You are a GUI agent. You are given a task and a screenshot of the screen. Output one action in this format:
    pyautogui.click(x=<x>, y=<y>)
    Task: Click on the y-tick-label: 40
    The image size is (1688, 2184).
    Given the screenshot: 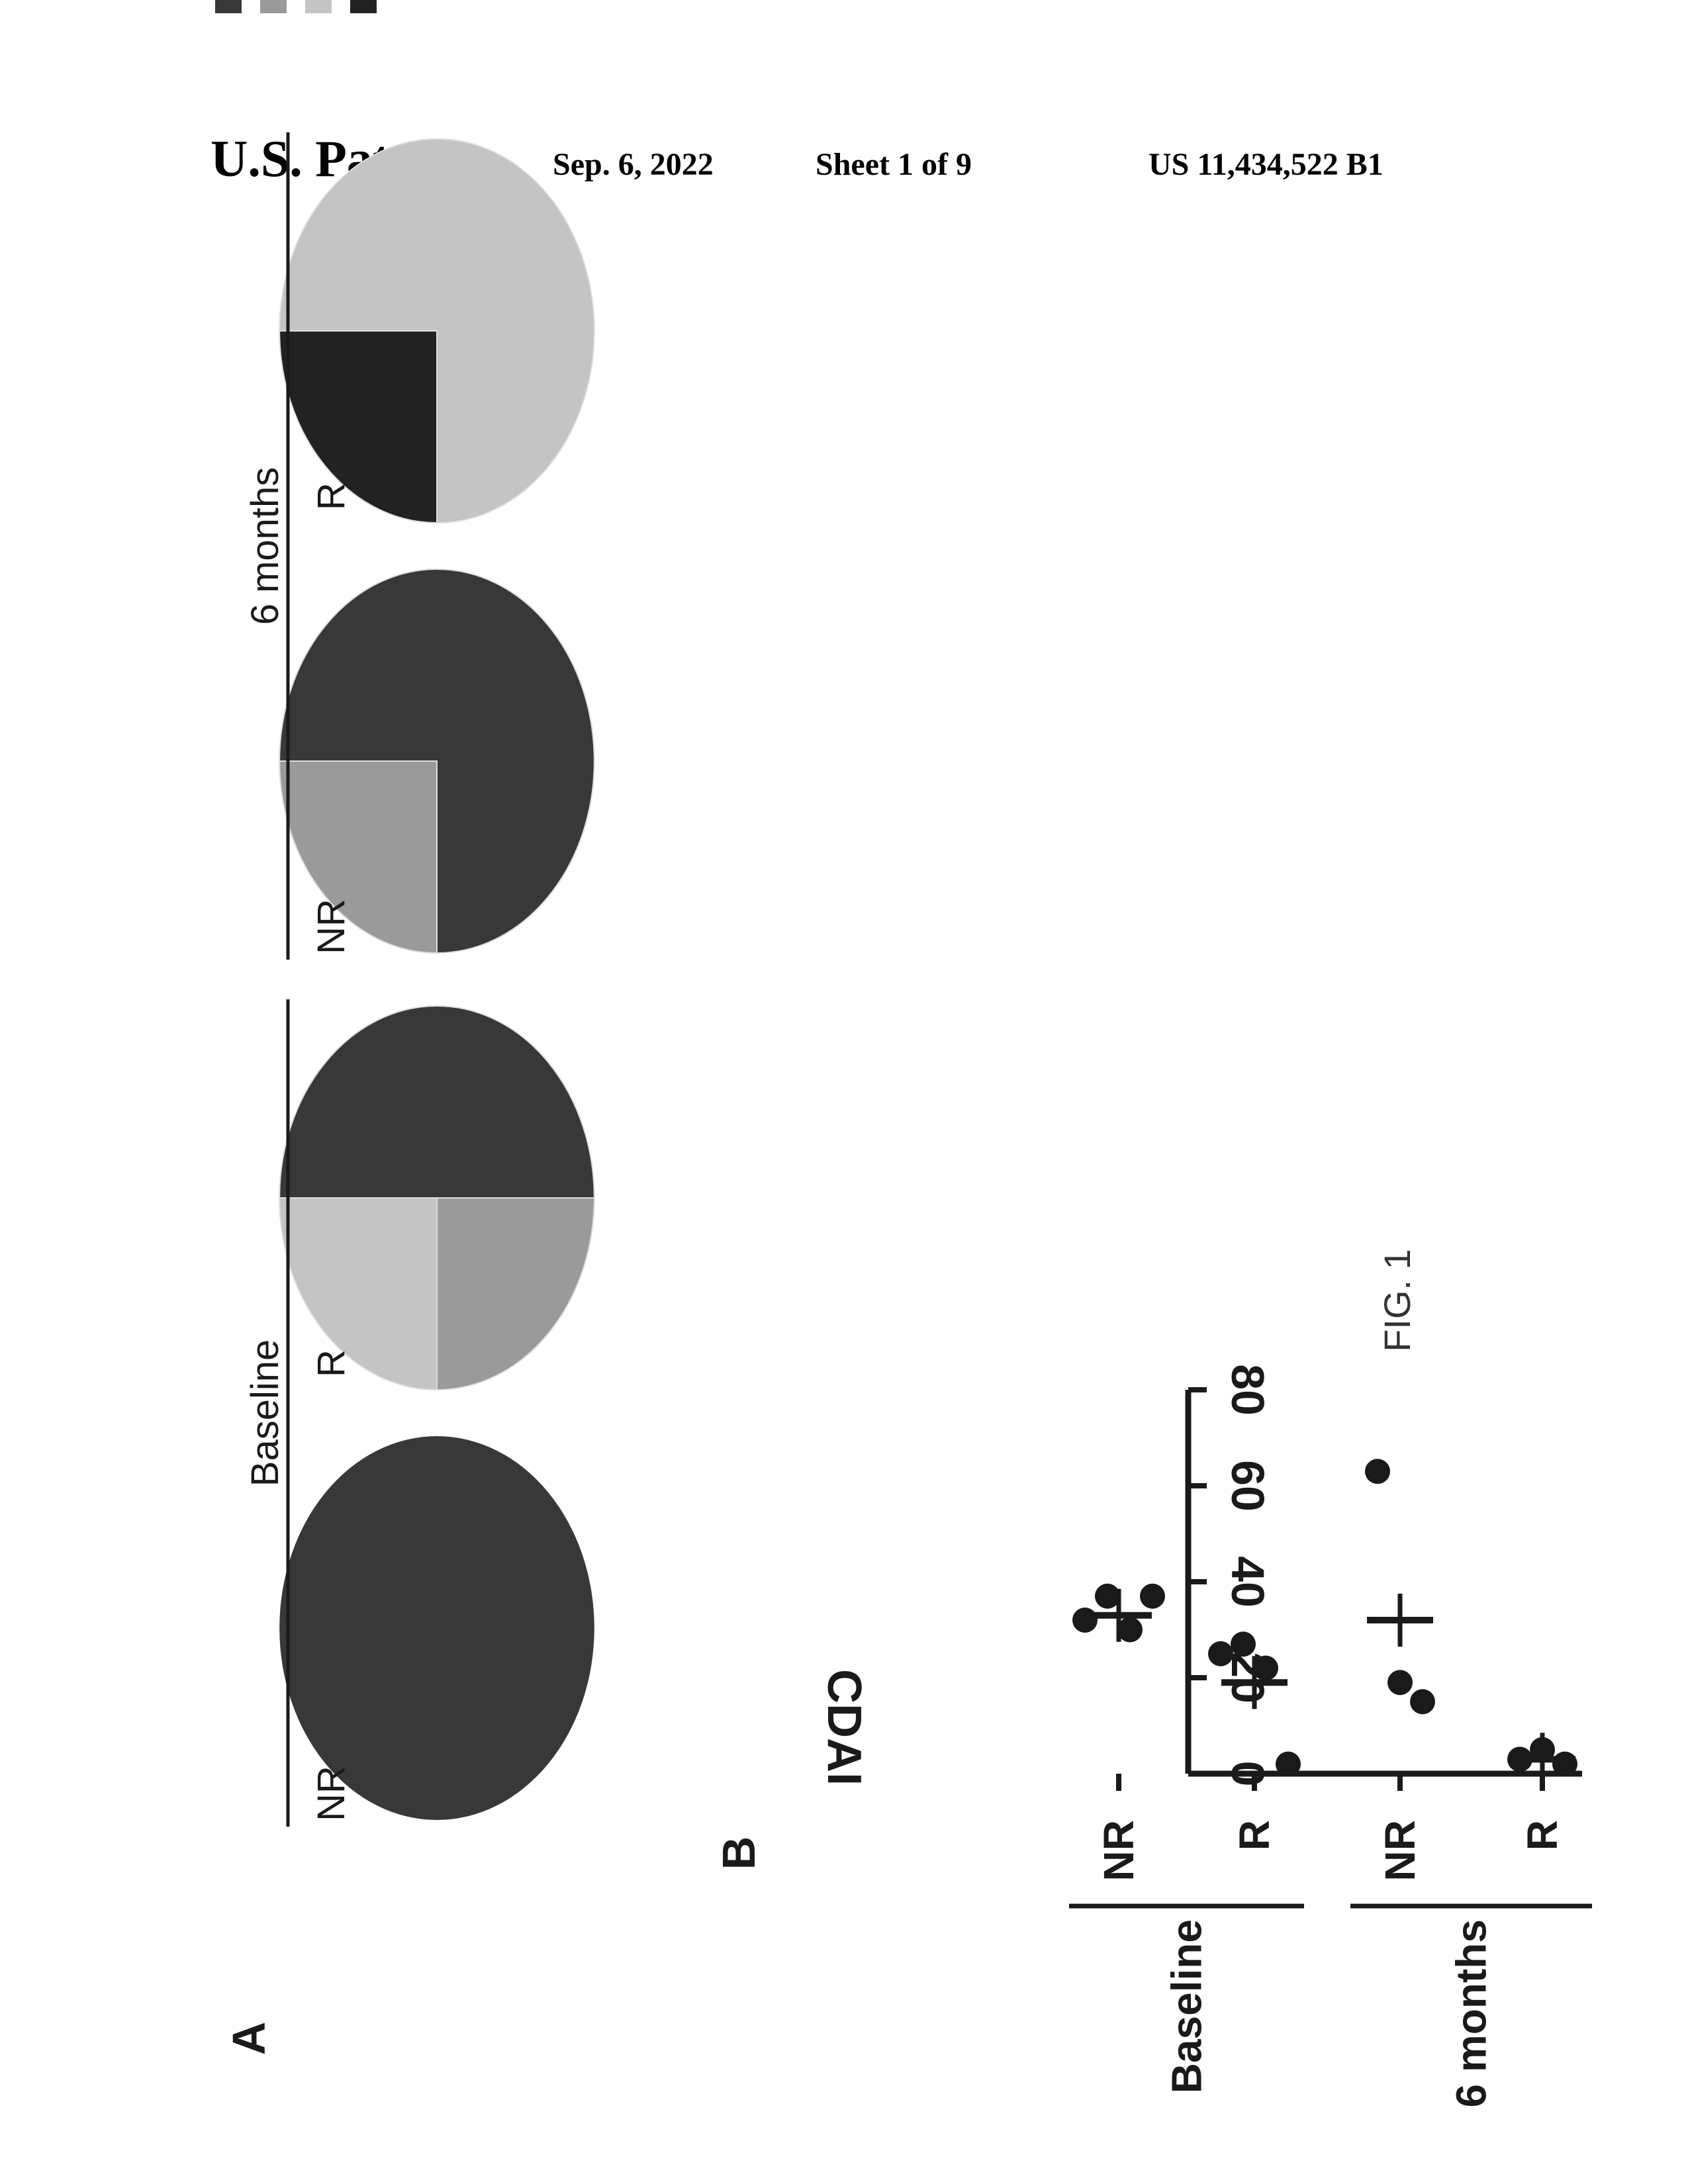 What is the action you would take?
    pyautogui.click(x=1248, y=1582)
    